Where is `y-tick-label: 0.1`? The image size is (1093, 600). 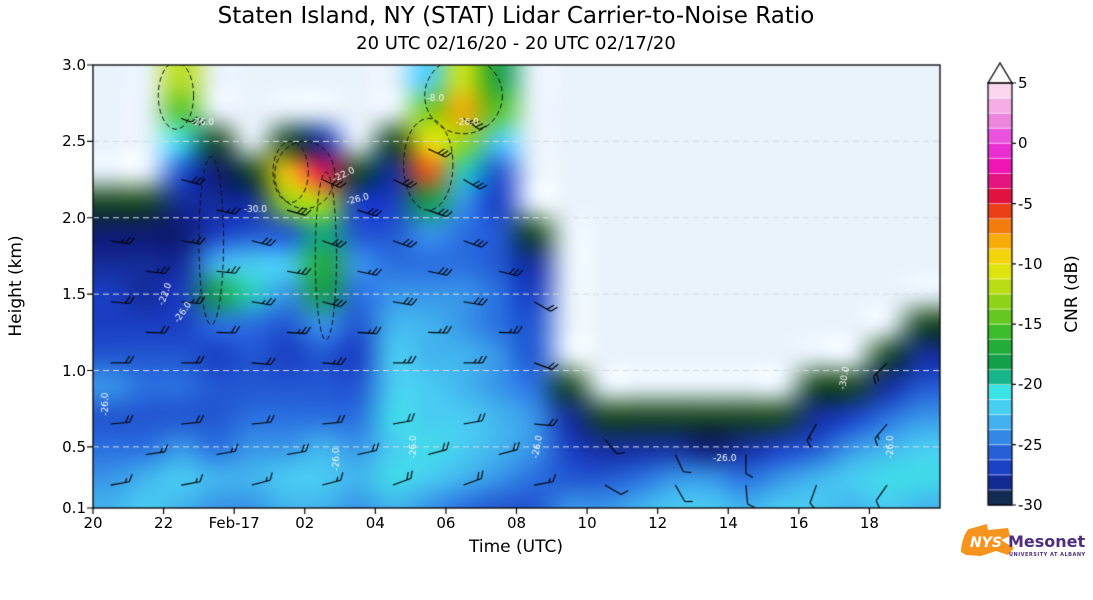 y-tick-label: 0.1 is located at coordinates (74, 508).